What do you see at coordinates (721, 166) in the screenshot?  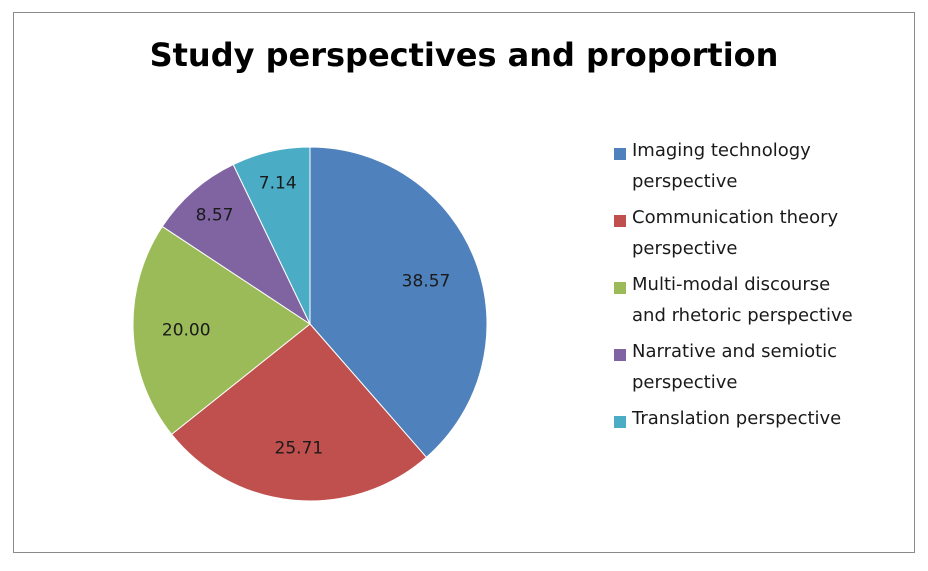 I see `legend-label-1: Imaging technology perspective` at bounding box center [721, 166].